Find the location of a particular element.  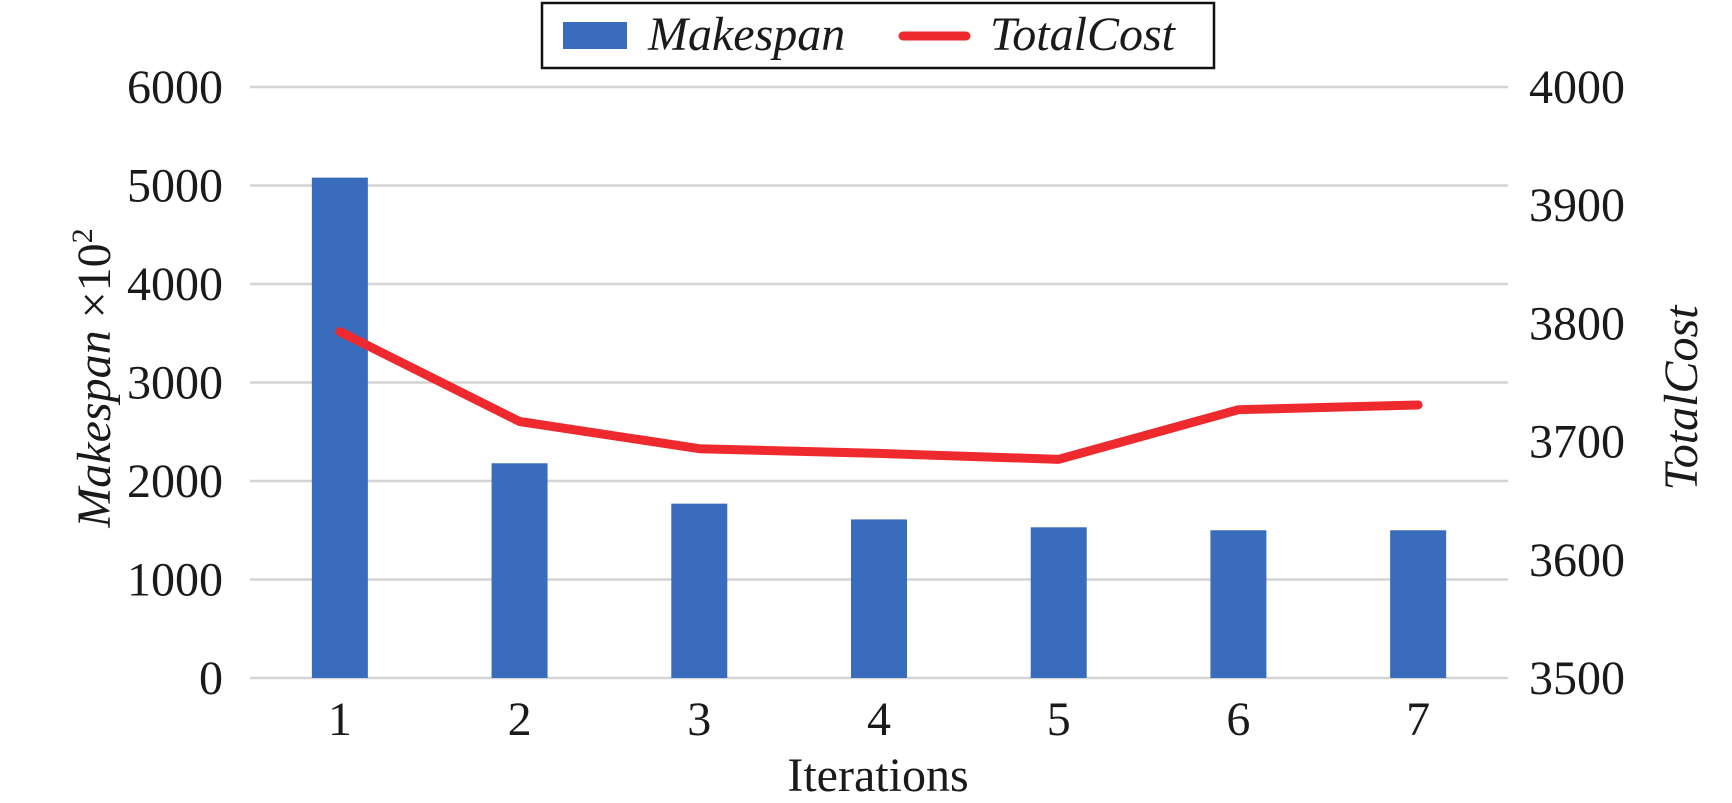

y-axis-title: Makespan ×102 is located at coordinates (93, 378).